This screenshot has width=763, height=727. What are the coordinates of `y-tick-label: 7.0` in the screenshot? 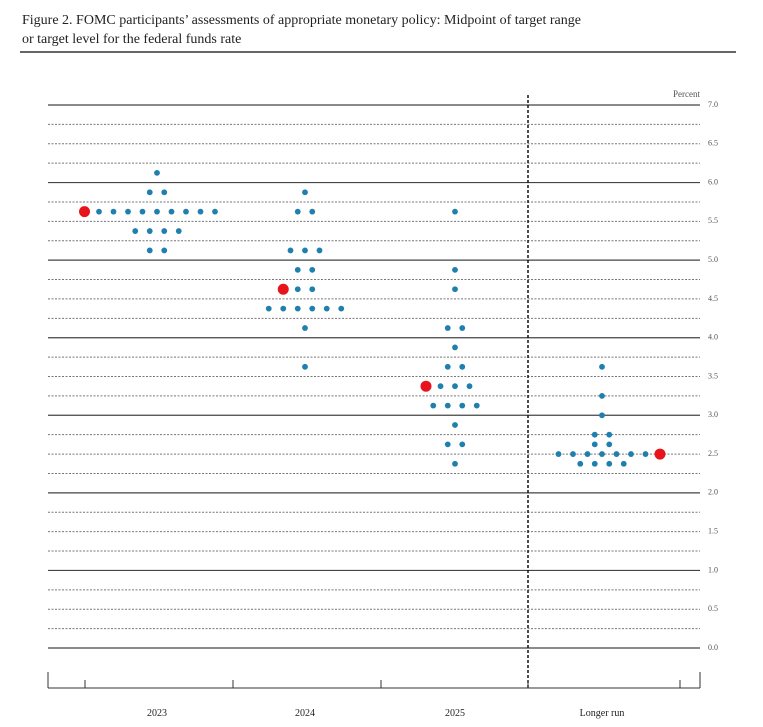 It's located at (713, 104).